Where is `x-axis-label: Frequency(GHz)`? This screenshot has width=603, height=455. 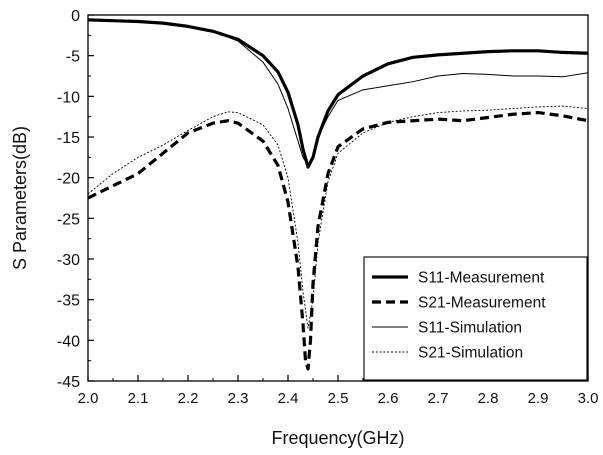 x-axis-label: Frequency(GHz) is located at coordinates (337, 438).